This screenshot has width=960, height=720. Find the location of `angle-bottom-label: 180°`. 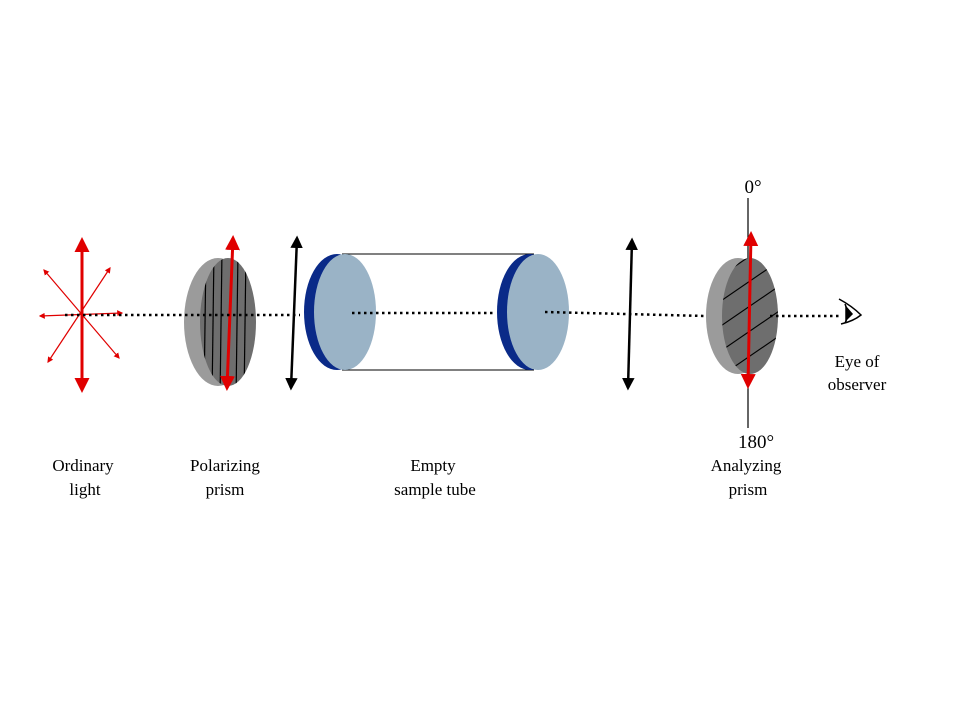

angle-bottom-label: 180° is located at coordinates (756, 442).